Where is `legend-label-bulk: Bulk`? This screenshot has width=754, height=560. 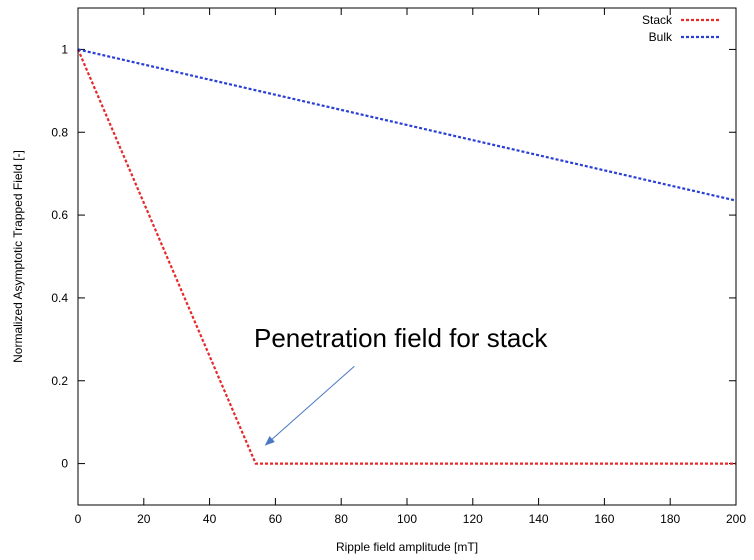
legend-label-bulk: Bulk is located at coordinates (661, 37).